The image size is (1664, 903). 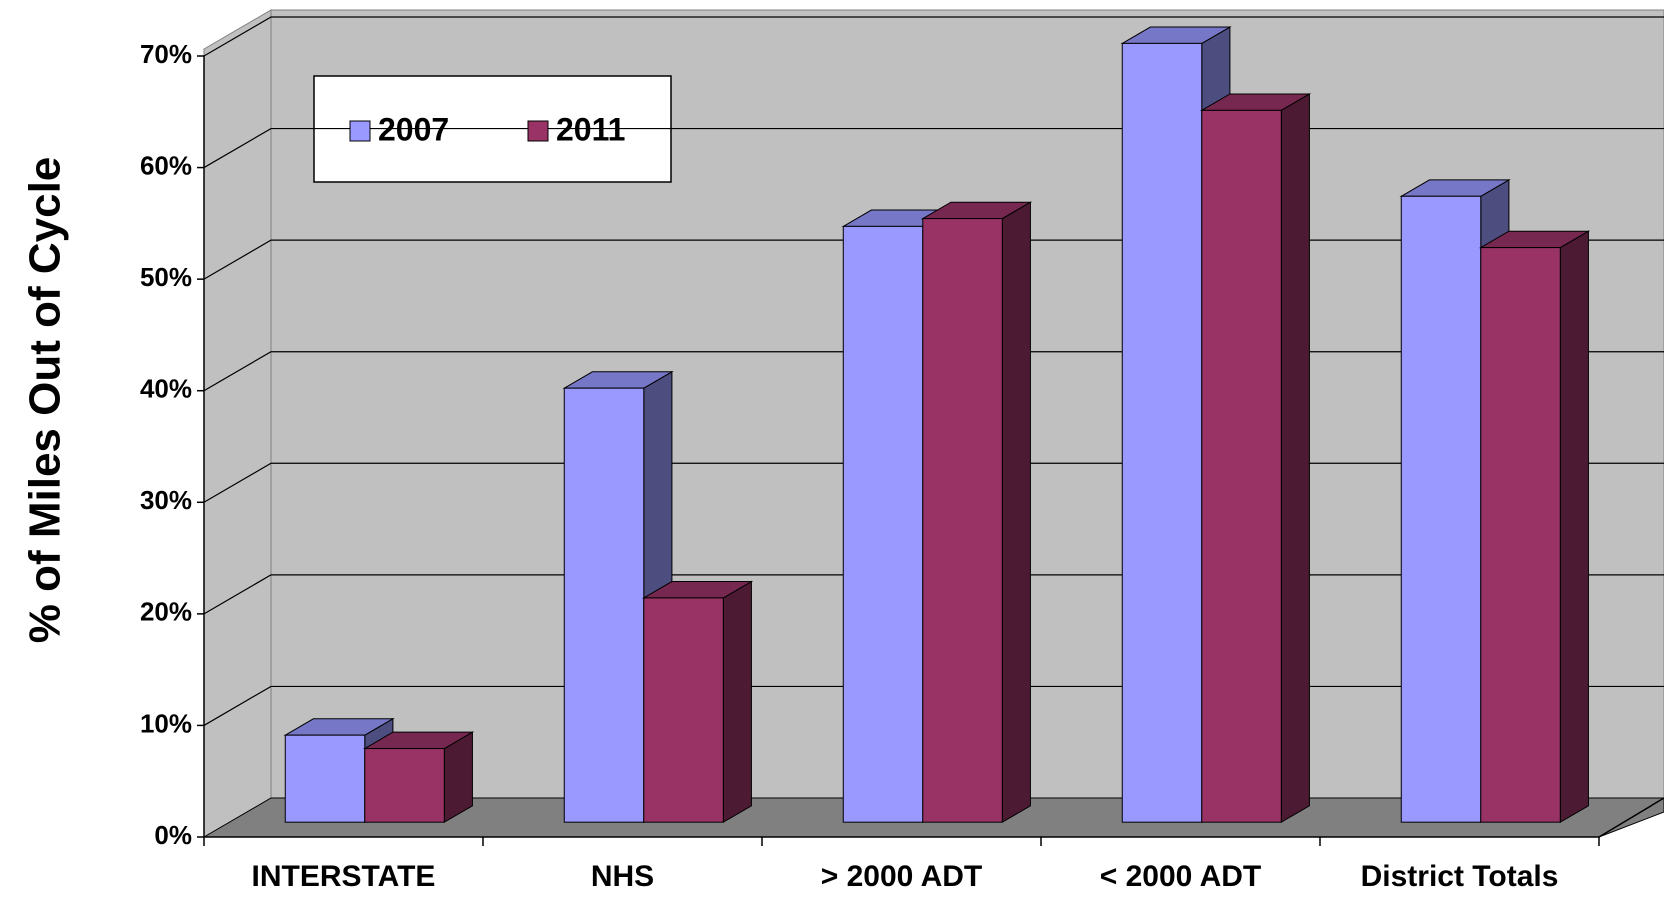 What do you see at coordinates (933, 36) in the screenshot?
I see `grid-line` at bounding box center [933, 36].